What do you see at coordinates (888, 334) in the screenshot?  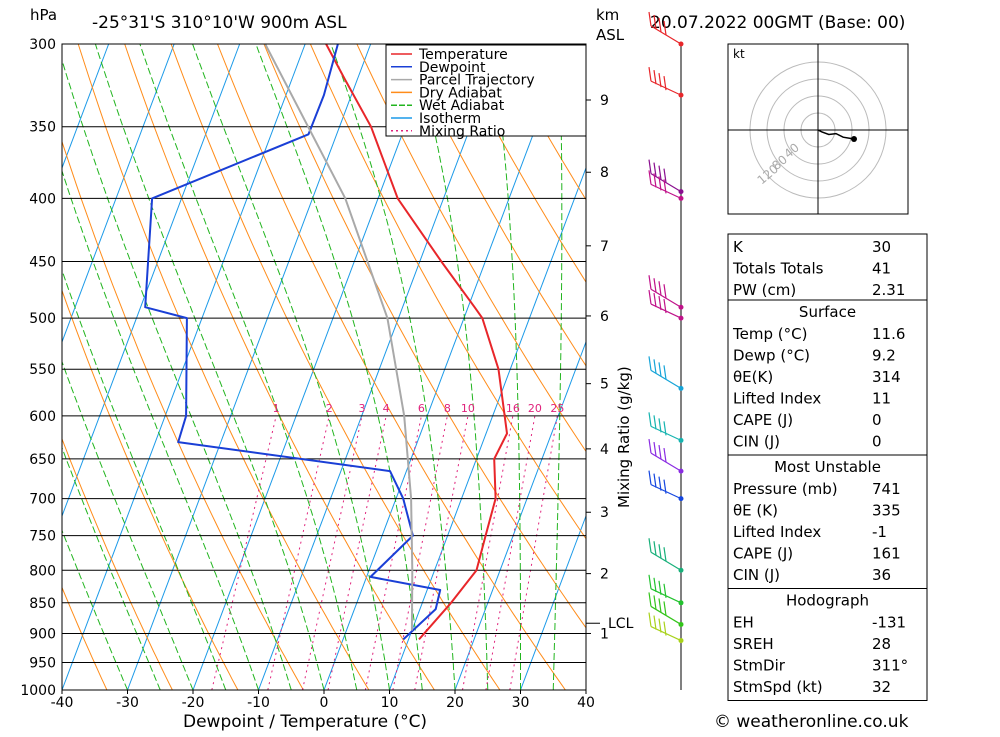 I see `stats-value: 11.6` at bounding box center [888, 334].